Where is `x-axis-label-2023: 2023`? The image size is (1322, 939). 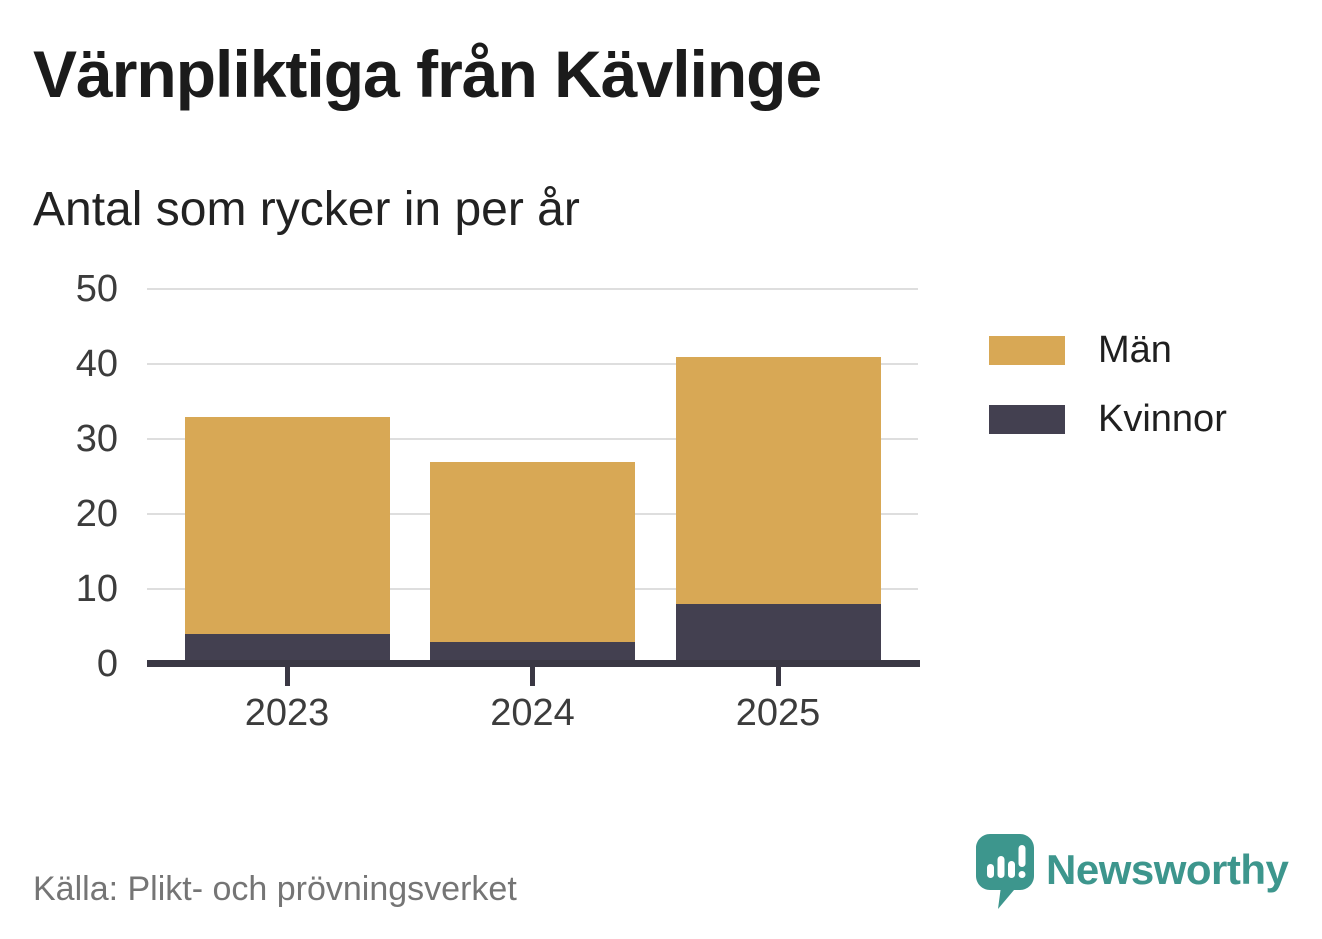 x-axis-label-2023: 2023 is located at coordinates (287, 713).